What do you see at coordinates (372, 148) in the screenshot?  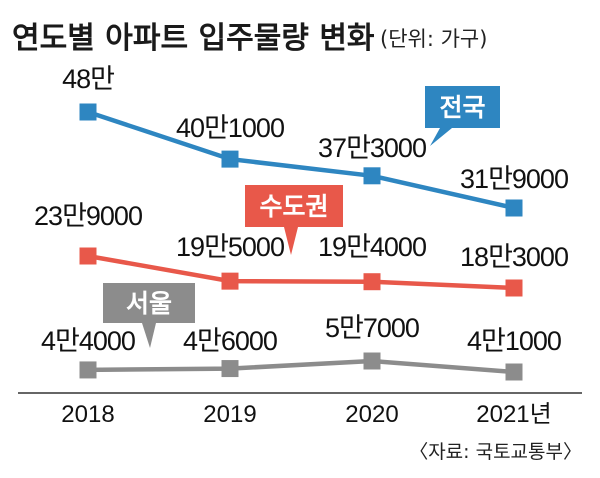 I see `data-label: 37만3000` at bounding box center [372, 148].